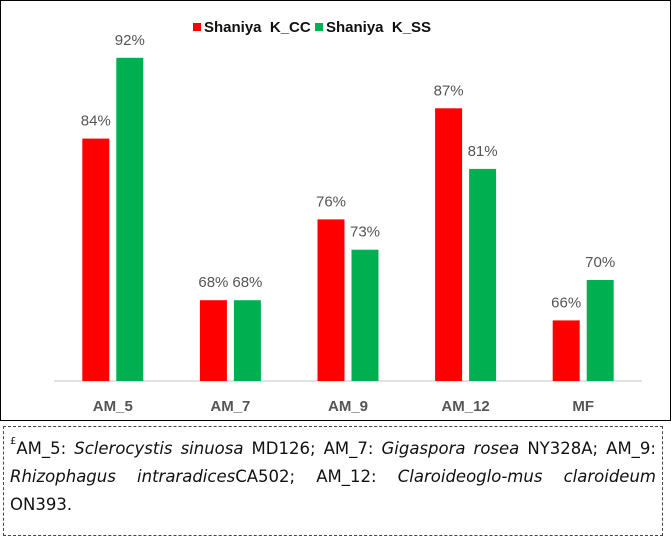 This screenshot has height=545, width=672. I want to click on species-name: Gigaspora rosea, so click(450, 448).